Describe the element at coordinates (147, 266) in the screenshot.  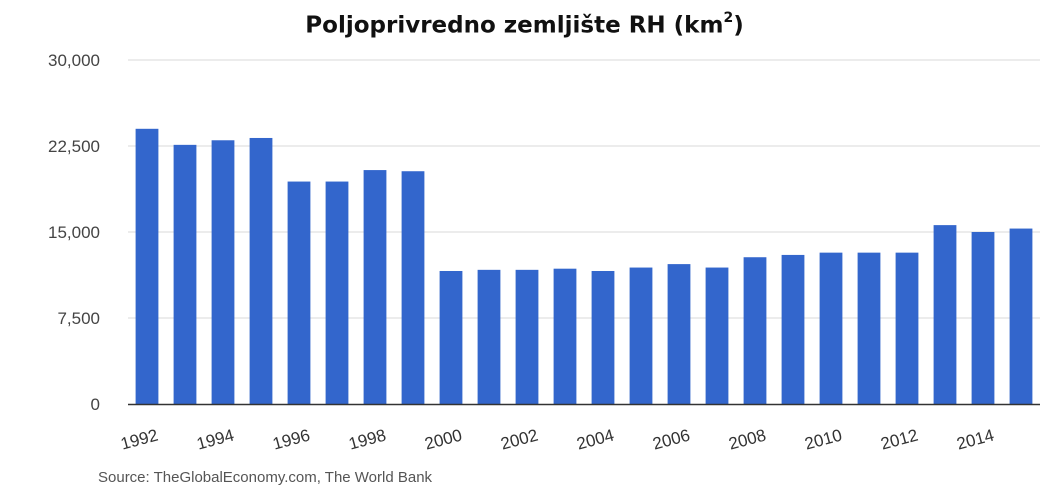
I see `bar-1992` at that location.